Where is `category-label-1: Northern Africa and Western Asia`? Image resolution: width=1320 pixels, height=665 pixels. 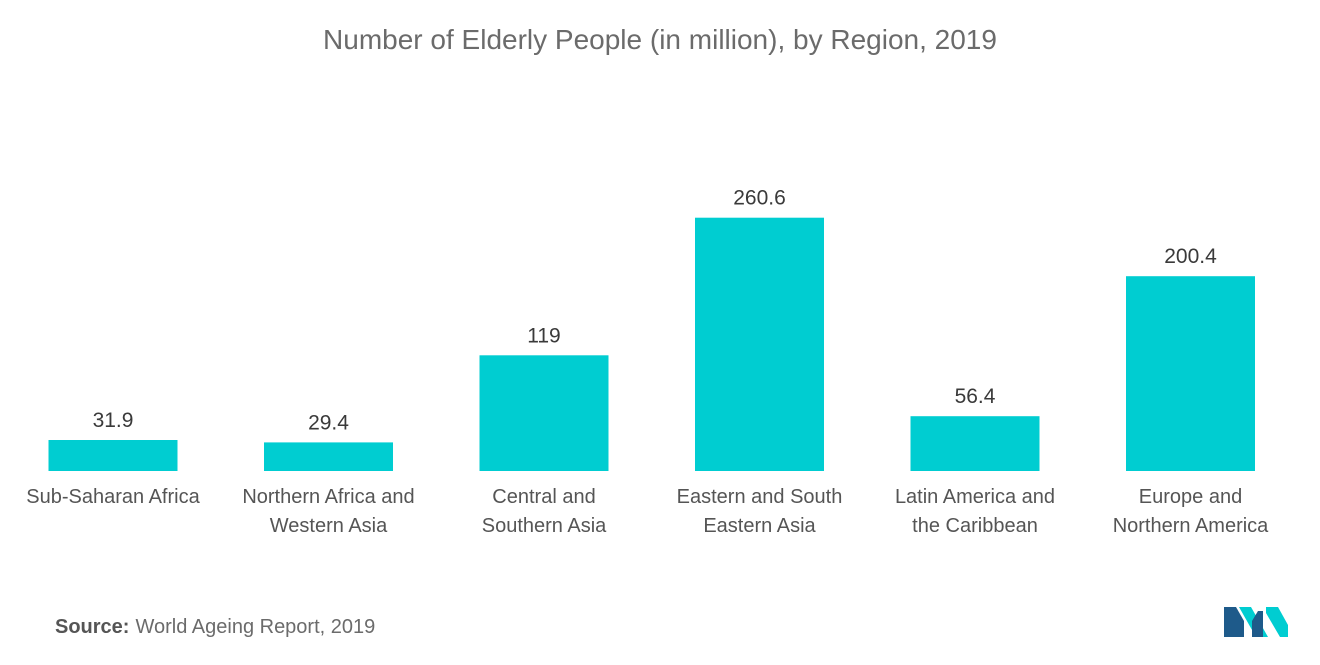 category-label-1: Northern Africa and Western Asia is located at coordinates (328, 511).